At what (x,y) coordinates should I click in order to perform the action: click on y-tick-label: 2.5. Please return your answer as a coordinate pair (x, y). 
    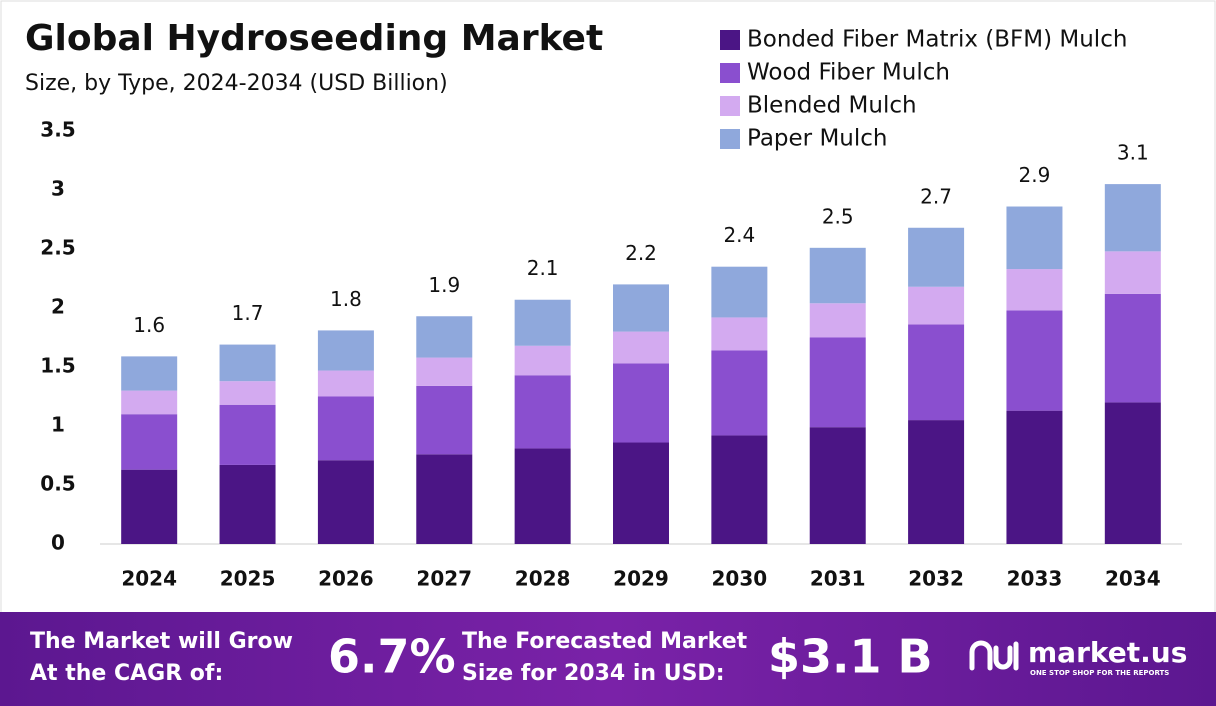
    Looking at the image, I should click on (57, 248).